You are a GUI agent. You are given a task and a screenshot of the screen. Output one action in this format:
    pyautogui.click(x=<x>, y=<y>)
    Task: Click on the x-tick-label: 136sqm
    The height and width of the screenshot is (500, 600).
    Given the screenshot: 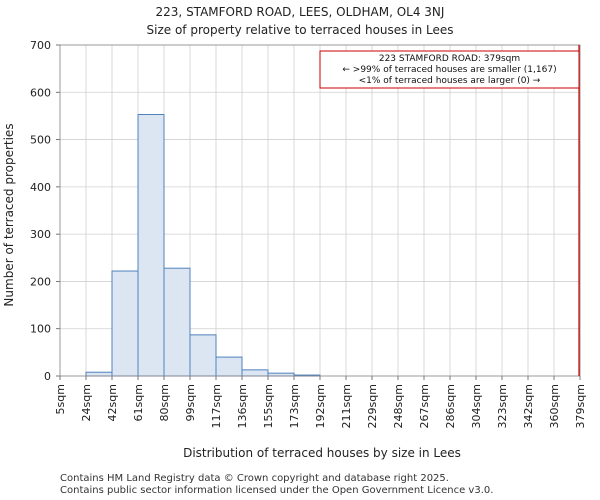 What is the action you would take?
    pyautogui.click(x=242, y=406)
    